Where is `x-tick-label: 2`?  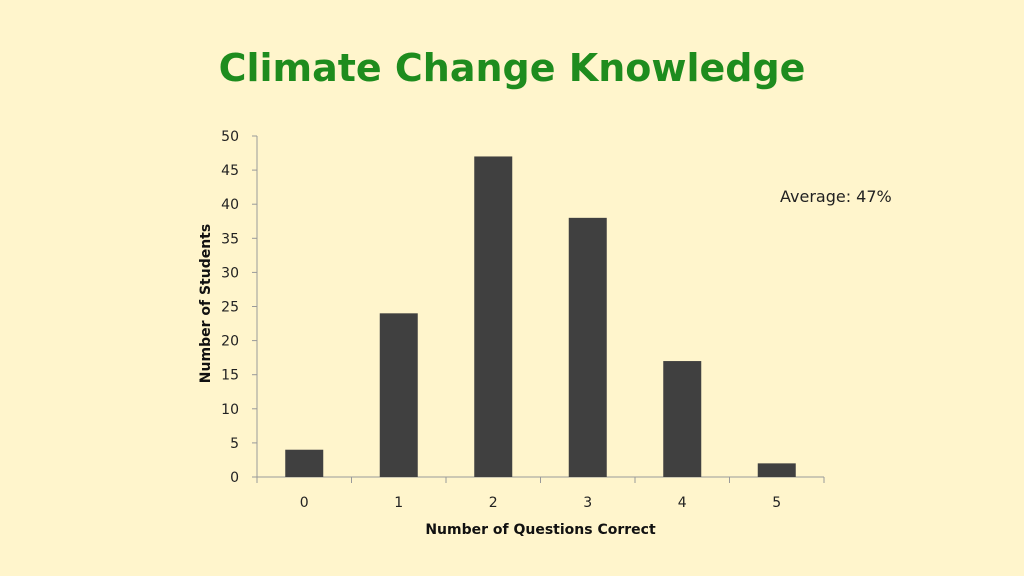
x-tick-label: 2 is located at coordinates (493, 503).